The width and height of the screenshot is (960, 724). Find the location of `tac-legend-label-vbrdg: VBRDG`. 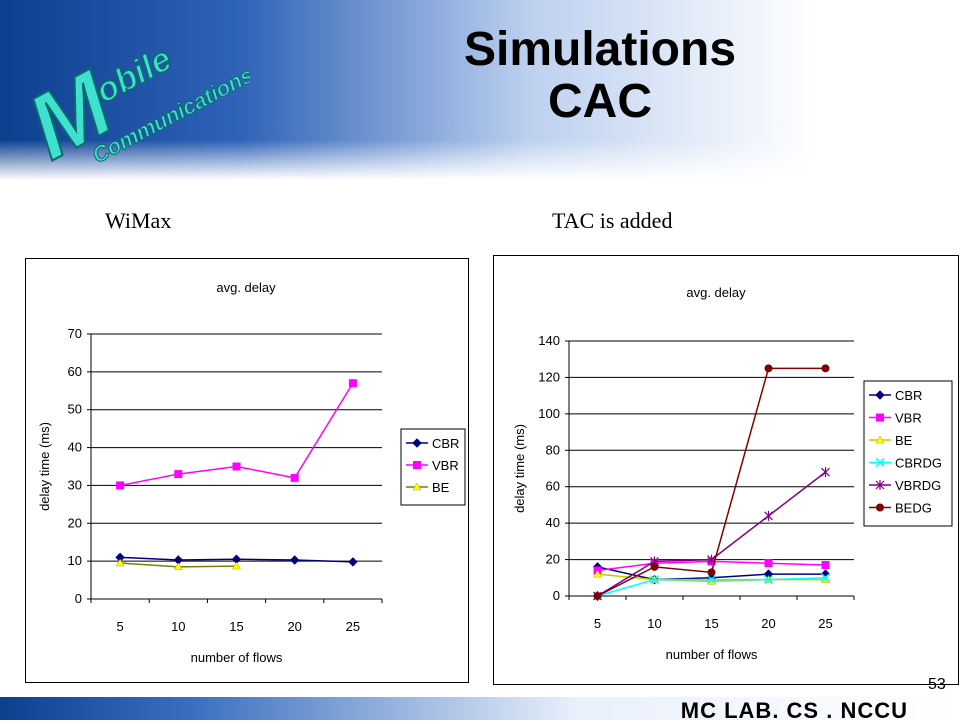

tac-legend-label-vbrdg: VBRDG is located at coordinates (918, 485).